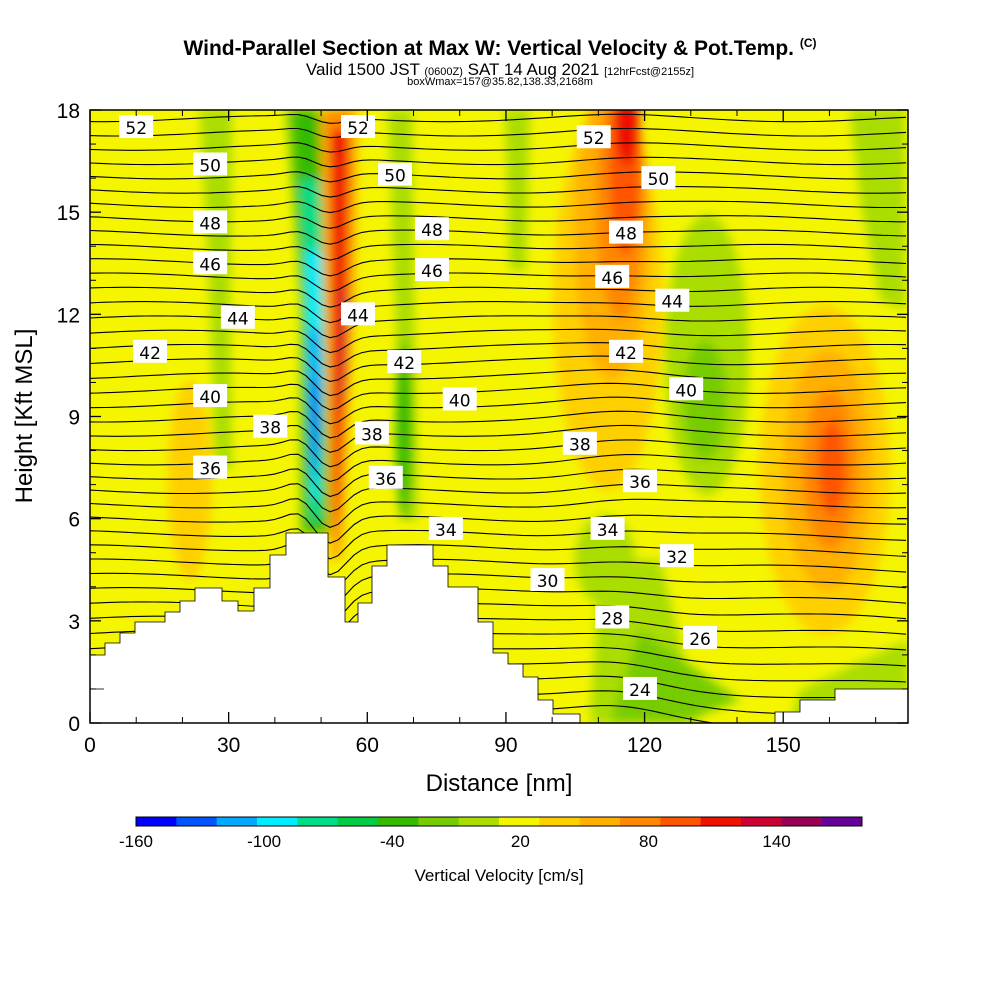 This screenshot has width=1000, height=1000. I want to click on colorbar-tick-label: 20, so click(520, 841).